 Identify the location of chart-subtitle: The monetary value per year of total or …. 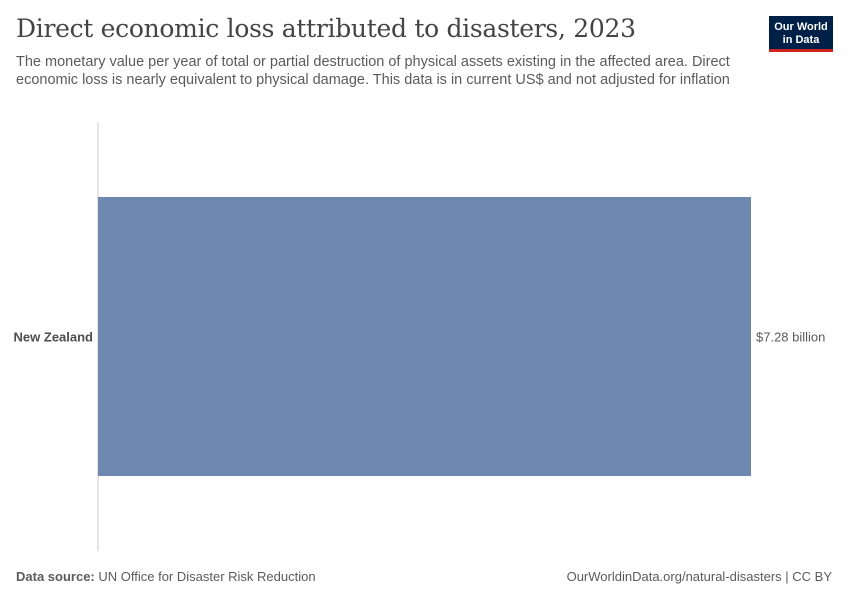
(373, 71).